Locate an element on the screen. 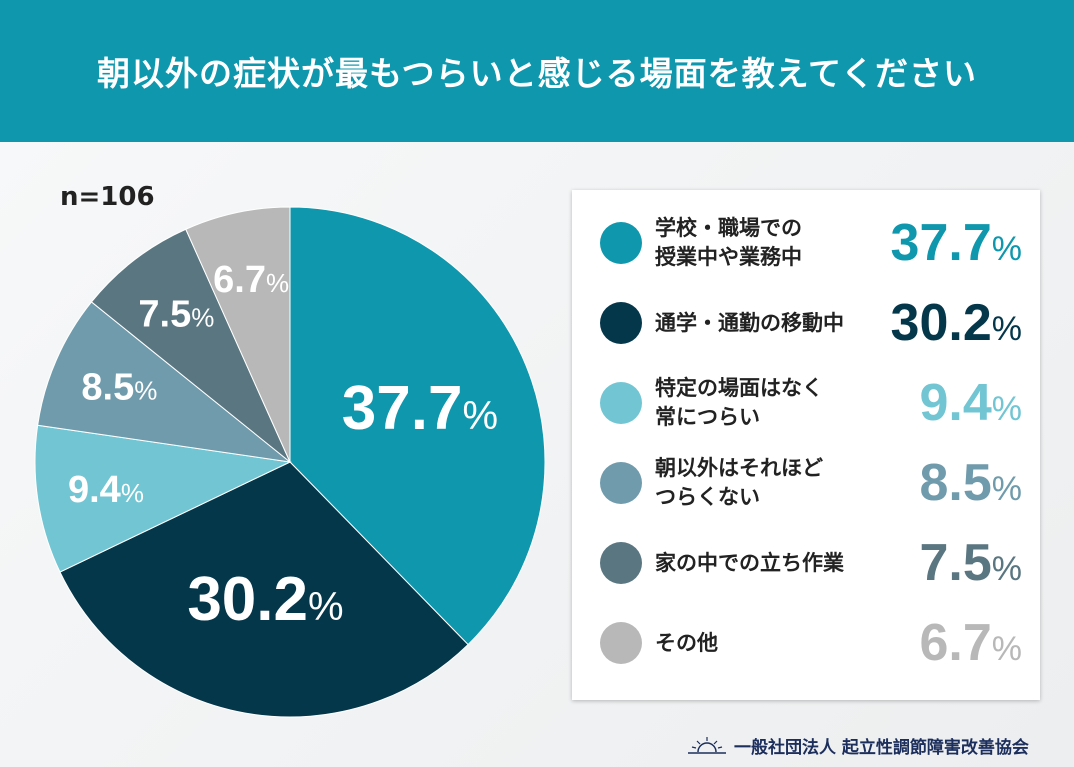 Image resolution: width=1074 pixels, height=767 pixels. sunrise-logo-icon is located at coordinates (707, 745).